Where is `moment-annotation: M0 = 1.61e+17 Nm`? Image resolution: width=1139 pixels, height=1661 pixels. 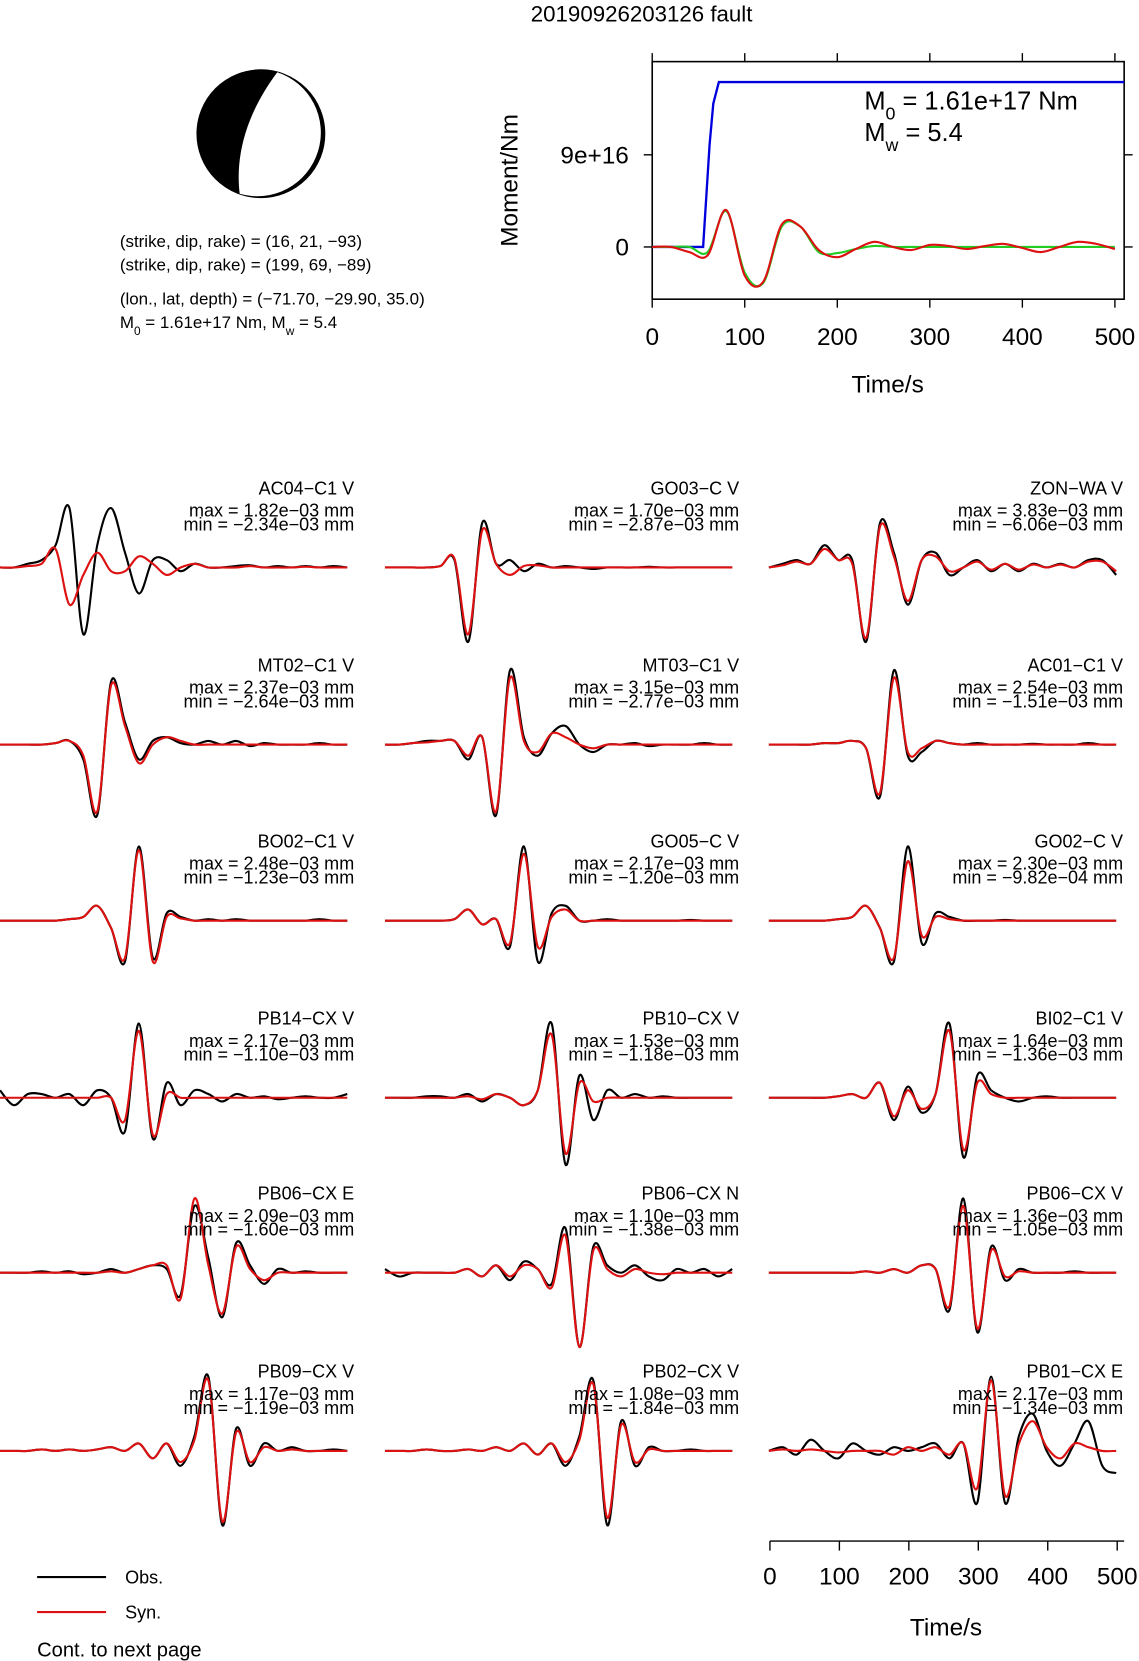
moment-annotation: M0 = 1.61e+17 Nm is located at coordinates (971, 105).